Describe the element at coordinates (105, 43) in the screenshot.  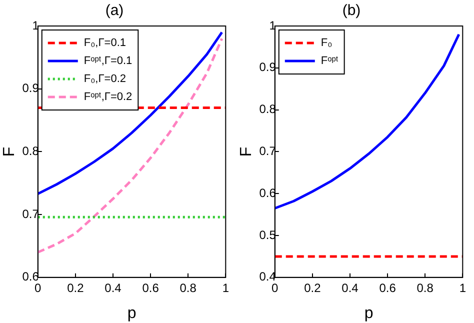
I see `legend-label: F₀,Γ=0.1` at that location.